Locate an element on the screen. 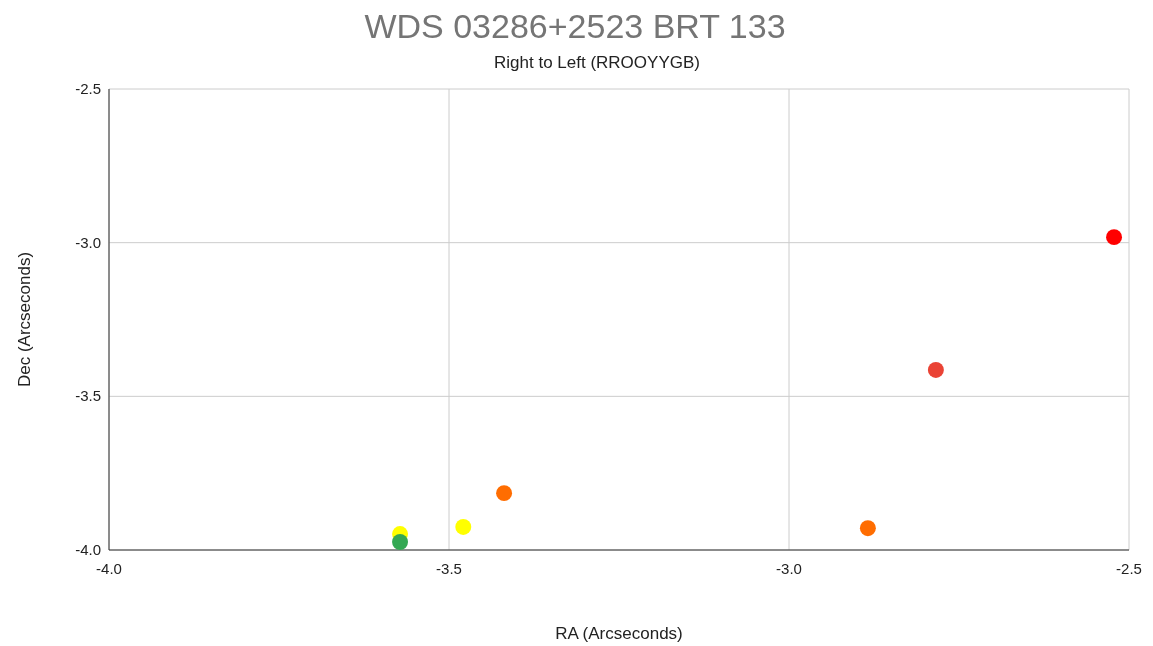  chart-subtitle: Right to Left (RROOYYGB) is located at coordinates (597, 62).